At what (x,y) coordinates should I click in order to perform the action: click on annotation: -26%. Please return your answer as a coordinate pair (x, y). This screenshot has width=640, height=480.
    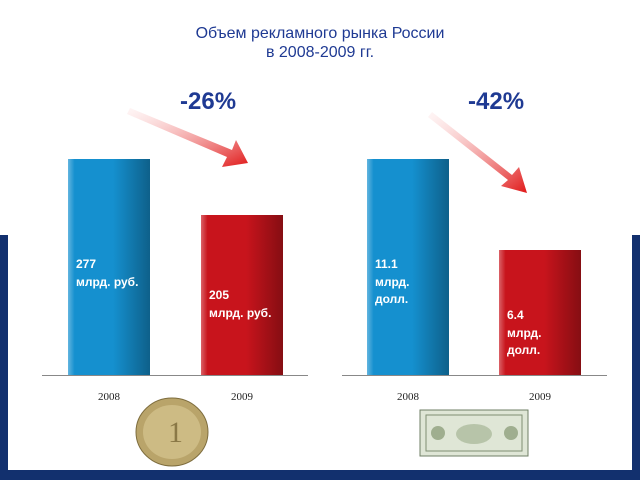
    Looking at the image, I should click on (208, 101).